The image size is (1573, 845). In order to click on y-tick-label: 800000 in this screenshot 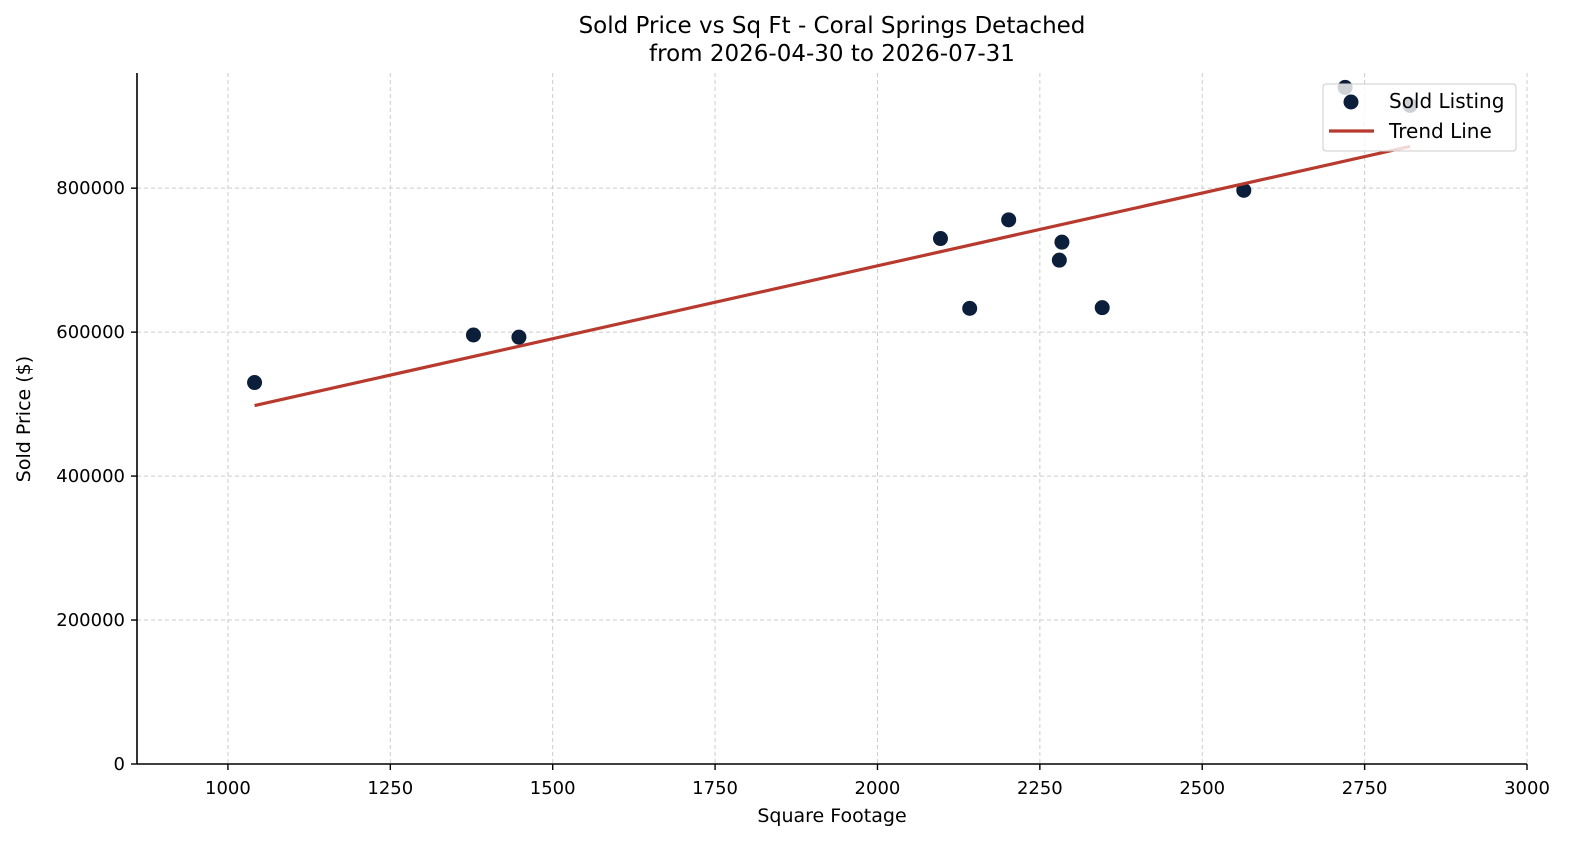, I will do `click(90, 188)`.